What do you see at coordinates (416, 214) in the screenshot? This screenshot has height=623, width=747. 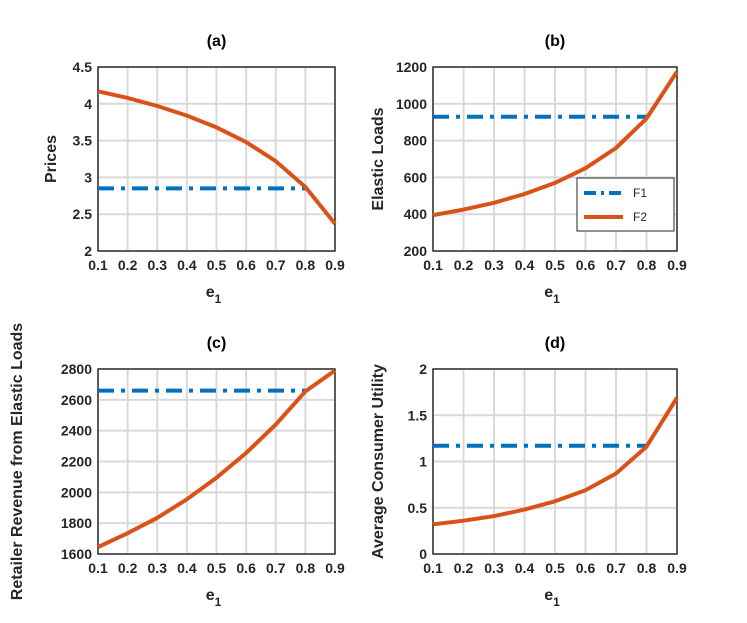 I see `y-tick-label: 400` at bounding box center [416, 214].